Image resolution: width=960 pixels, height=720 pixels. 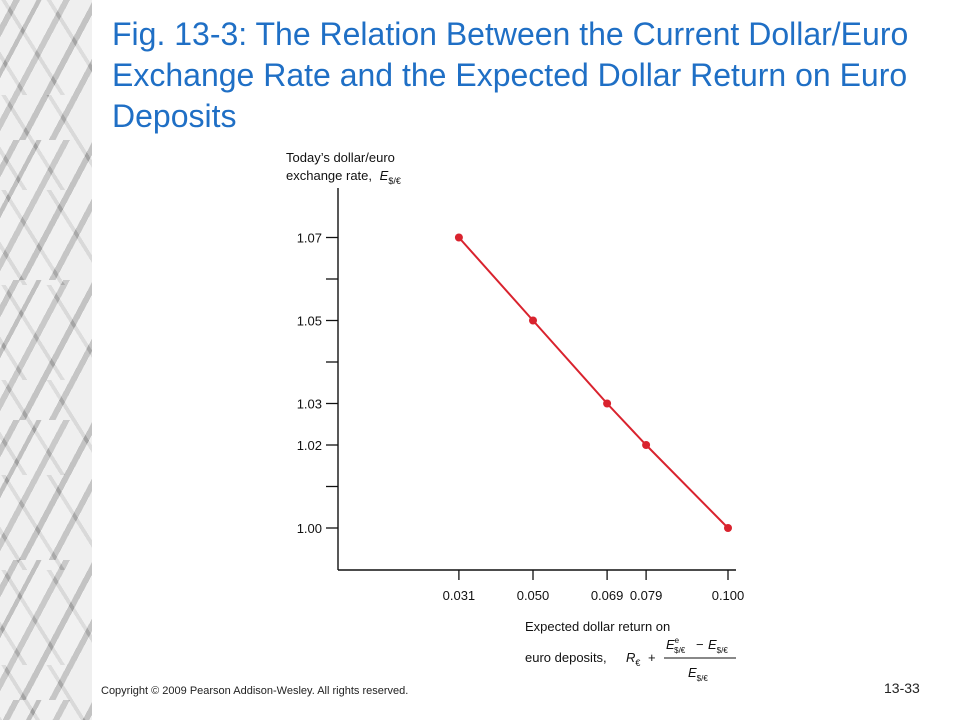 What do you see at coordinates (309, 528) in the screenshot?
I see `y-tick-label: 1.00` at bounding box center [309, 528].